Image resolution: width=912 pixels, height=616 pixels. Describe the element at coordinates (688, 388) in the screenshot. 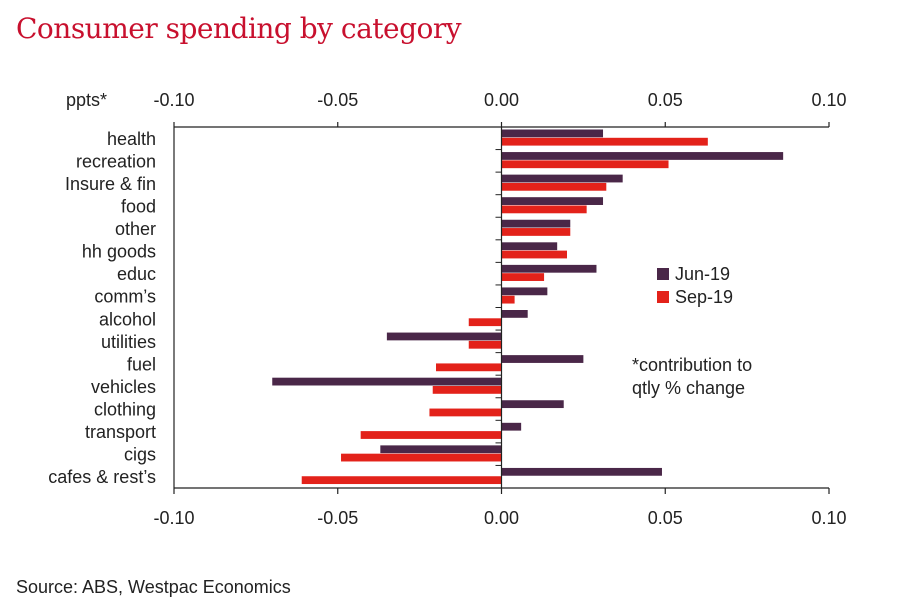

I see `footnote-text: qtly % change` at that location.